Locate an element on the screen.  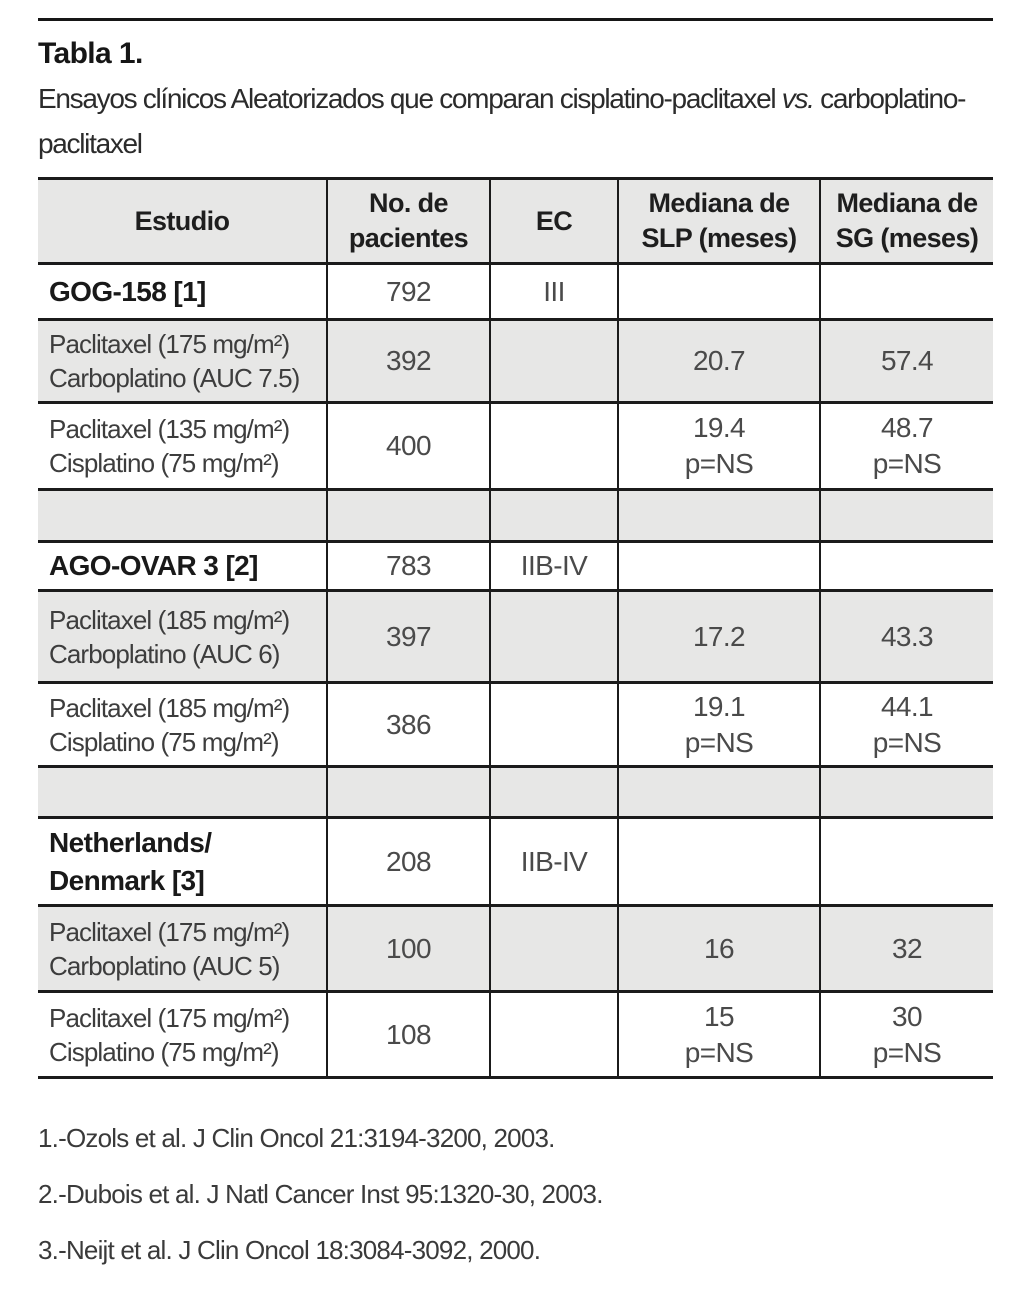
study-line: Carboplatino (AUC 5) is located at coordinates (164, 965).